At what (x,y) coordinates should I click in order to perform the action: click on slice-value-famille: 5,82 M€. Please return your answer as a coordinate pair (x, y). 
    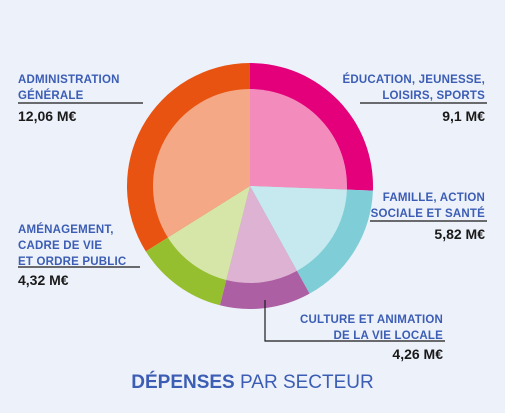
    Looking at the image, I should click on (459, 234).